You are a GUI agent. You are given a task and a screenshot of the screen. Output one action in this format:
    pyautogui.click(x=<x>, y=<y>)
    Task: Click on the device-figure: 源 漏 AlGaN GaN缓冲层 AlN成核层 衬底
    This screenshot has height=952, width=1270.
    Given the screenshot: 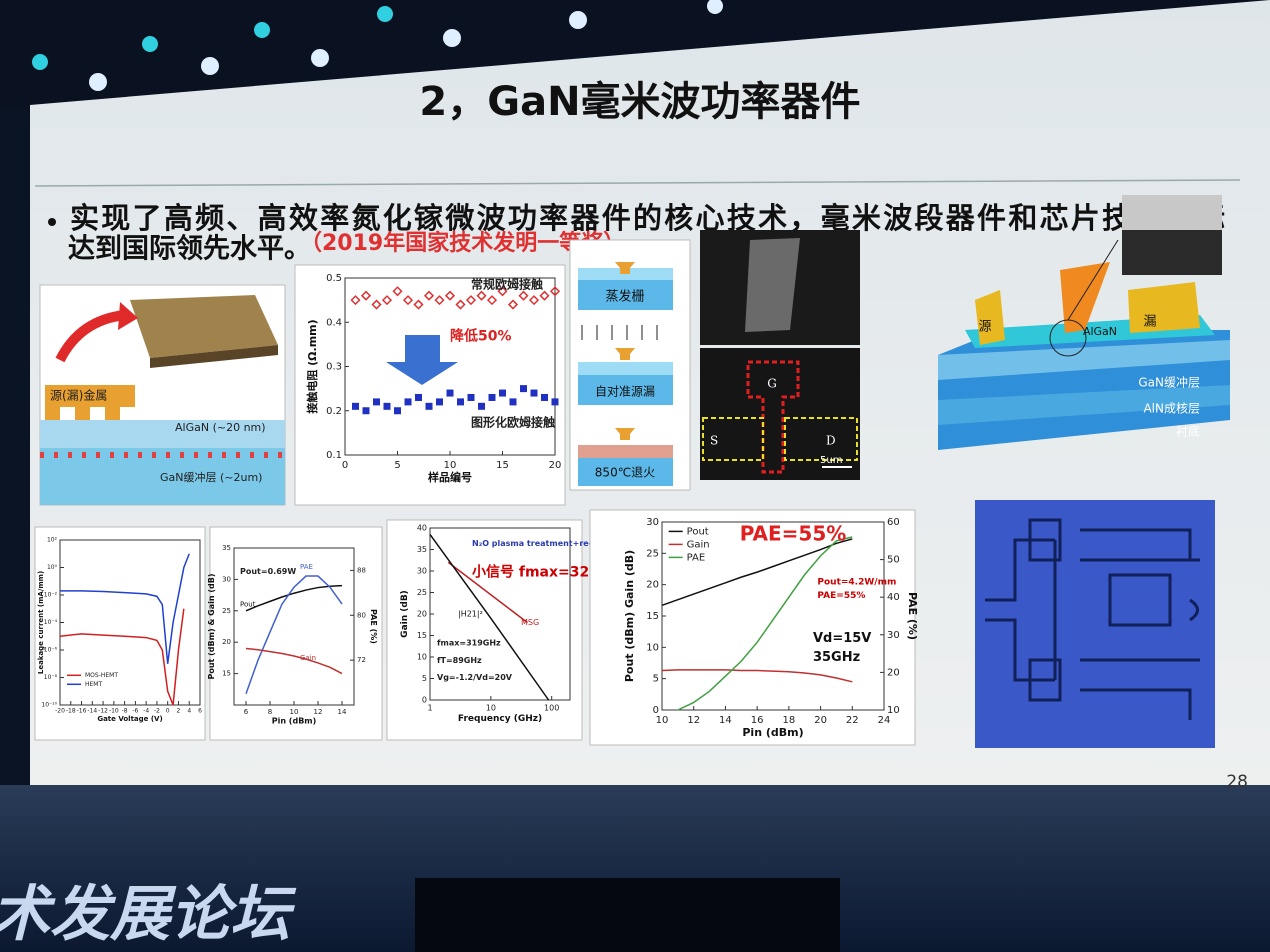 What is the action you would take?
    pyautogui.click(x=1084, y=322)
    